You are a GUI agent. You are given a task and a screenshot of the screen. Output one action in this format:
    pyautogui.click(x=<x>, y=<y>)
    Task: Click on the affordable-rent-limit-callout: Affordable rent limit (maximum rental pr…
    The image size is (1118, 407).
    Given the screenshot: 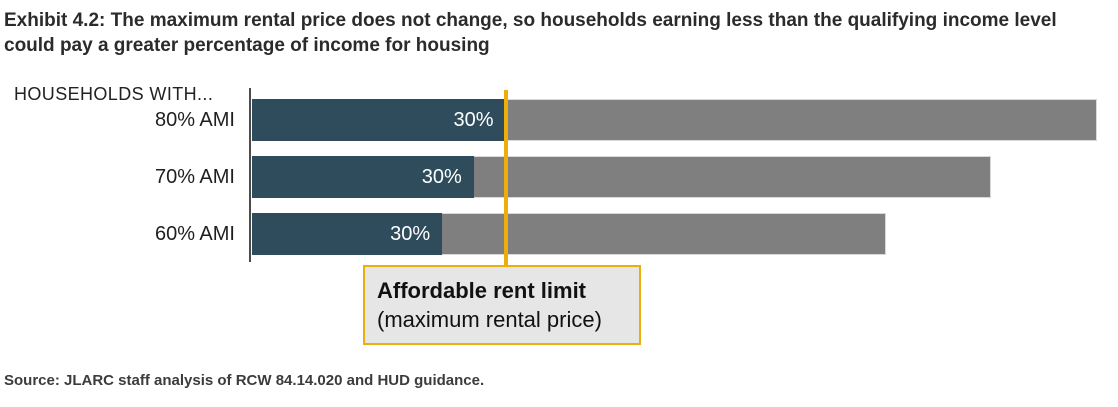 What is the action you would take?
    pyautogui.click(x=502, y=305)
    